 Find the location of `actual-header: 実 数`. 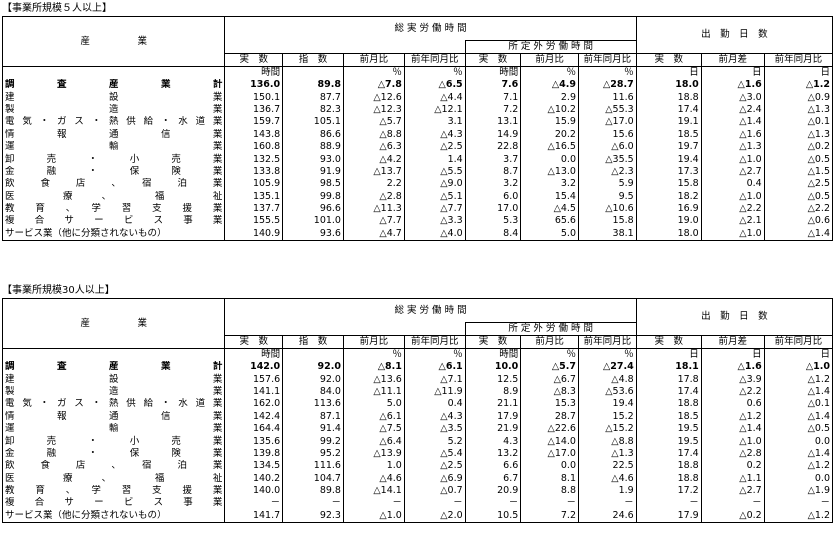

actual-header: 実 数 is located at coordinates (253, 342).